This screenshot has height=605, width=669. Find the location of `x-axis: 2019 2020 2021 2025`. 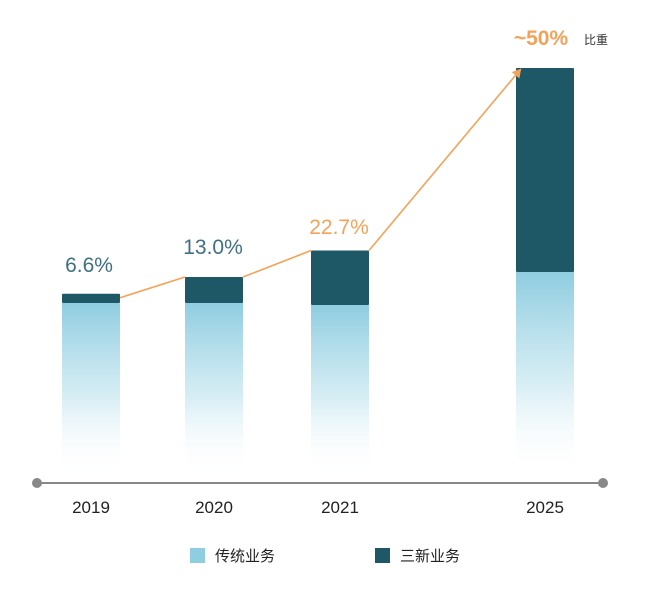

x-axis: 2019 2020 2021 2025 is located at coordinates (320, 497).